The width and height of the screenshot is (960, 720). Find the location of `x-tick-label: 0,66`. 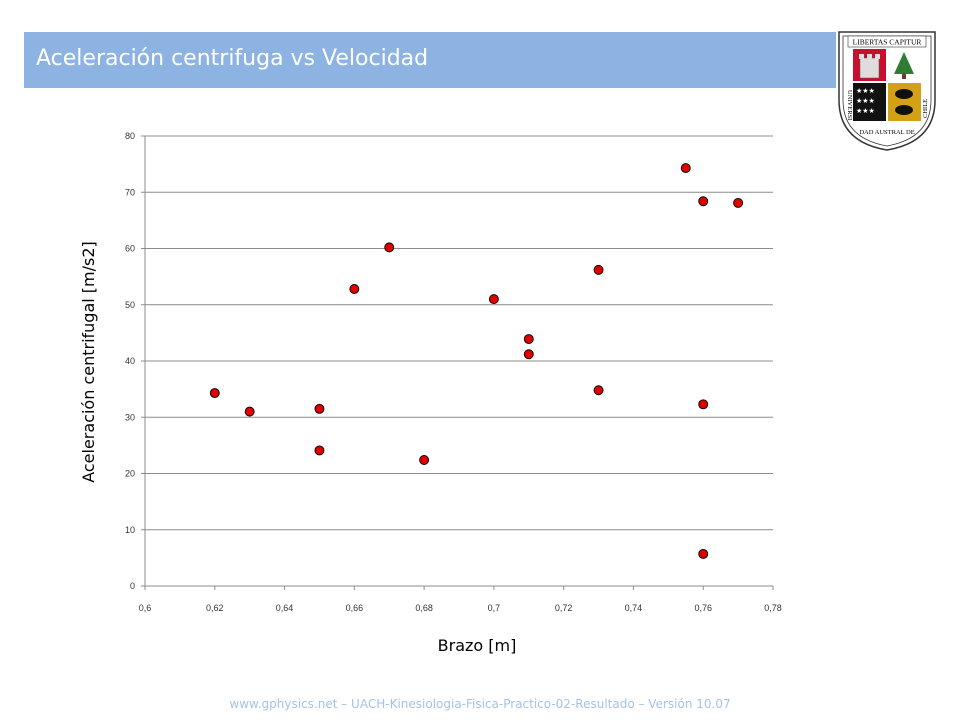

x-tick-label: 0,66 is located at coordinates (355, 608).